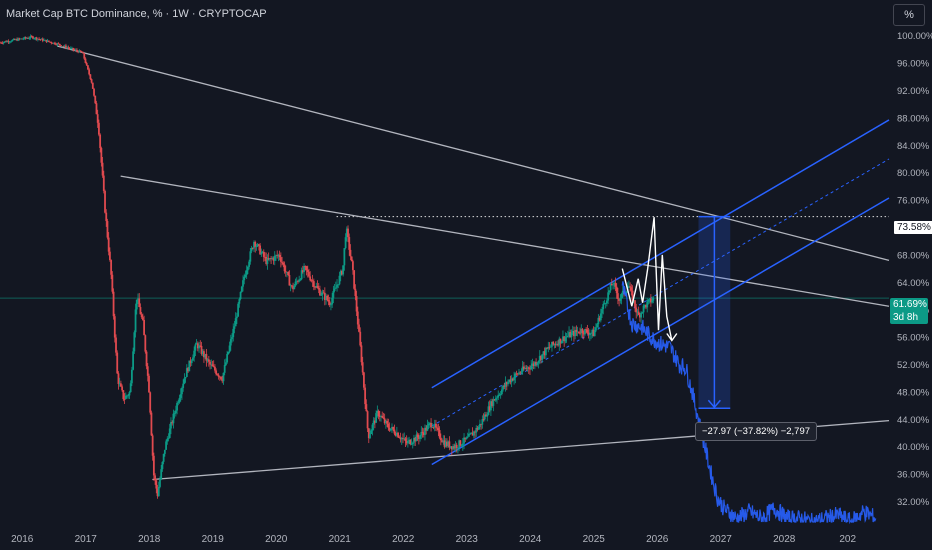  Describe the element at coordinates (913, 146) in the screenshot. I see `y-tick-label: 84.00%` at that location.